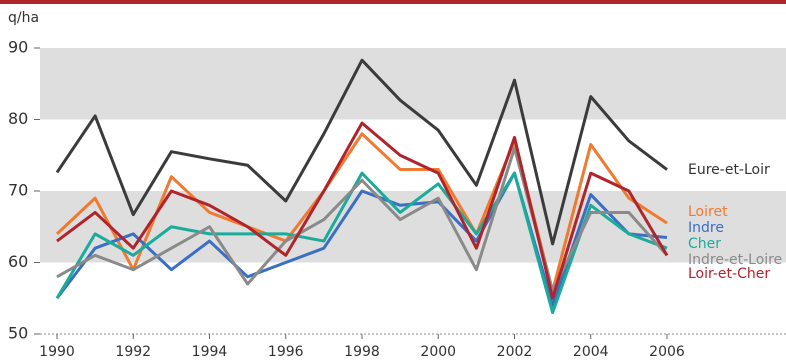 The width and height of the screenshot is (786, 362). I want to click on y-tick-label: 50, so click(18, 333).